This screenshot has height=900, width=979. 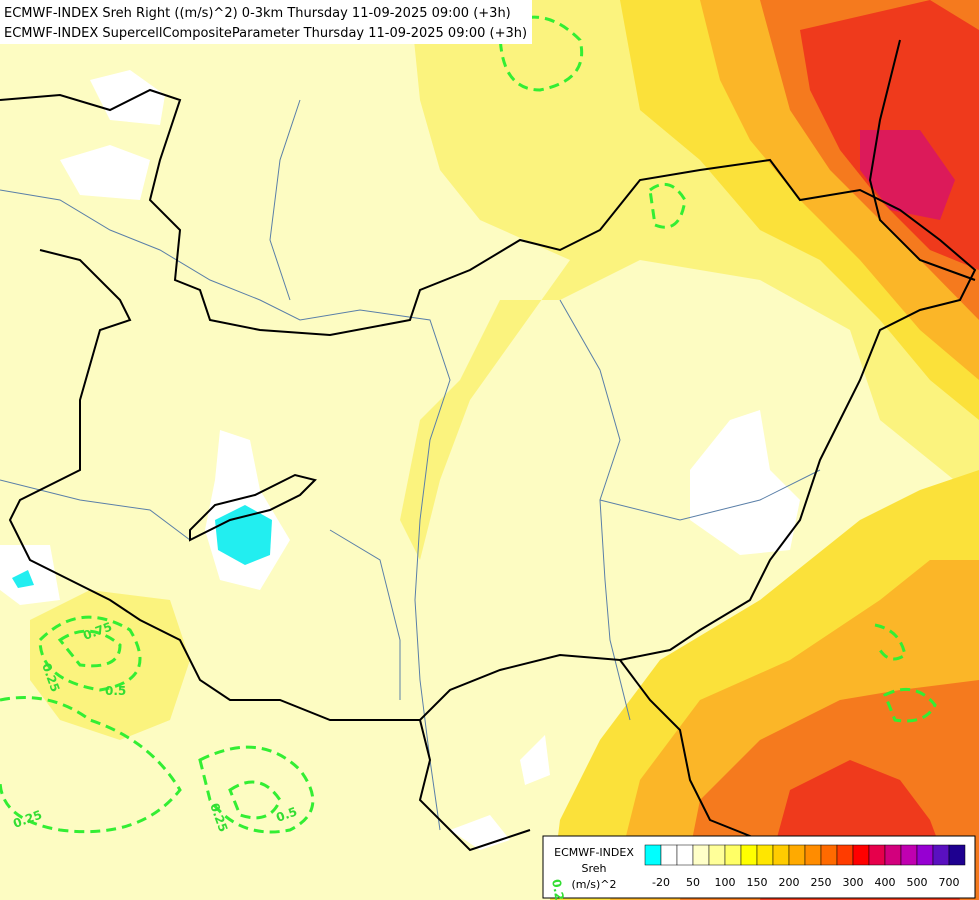 I want to click on legend-title: ECMWF-INDEX, so click(x=594, y=852).